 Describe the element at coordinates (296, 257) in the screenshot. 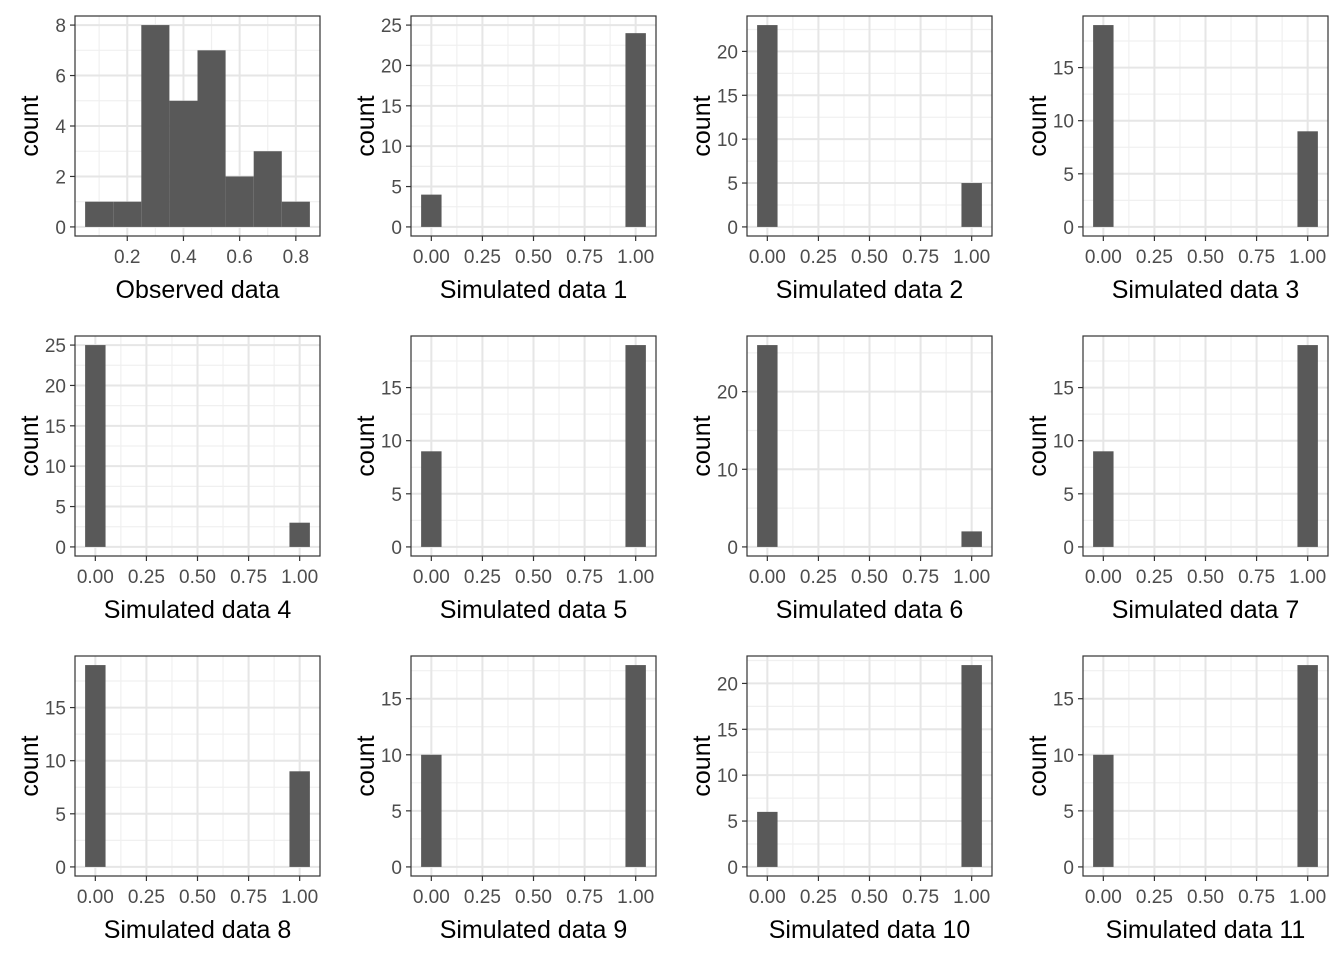

I see `x-tick-label: 0.8` at that location.